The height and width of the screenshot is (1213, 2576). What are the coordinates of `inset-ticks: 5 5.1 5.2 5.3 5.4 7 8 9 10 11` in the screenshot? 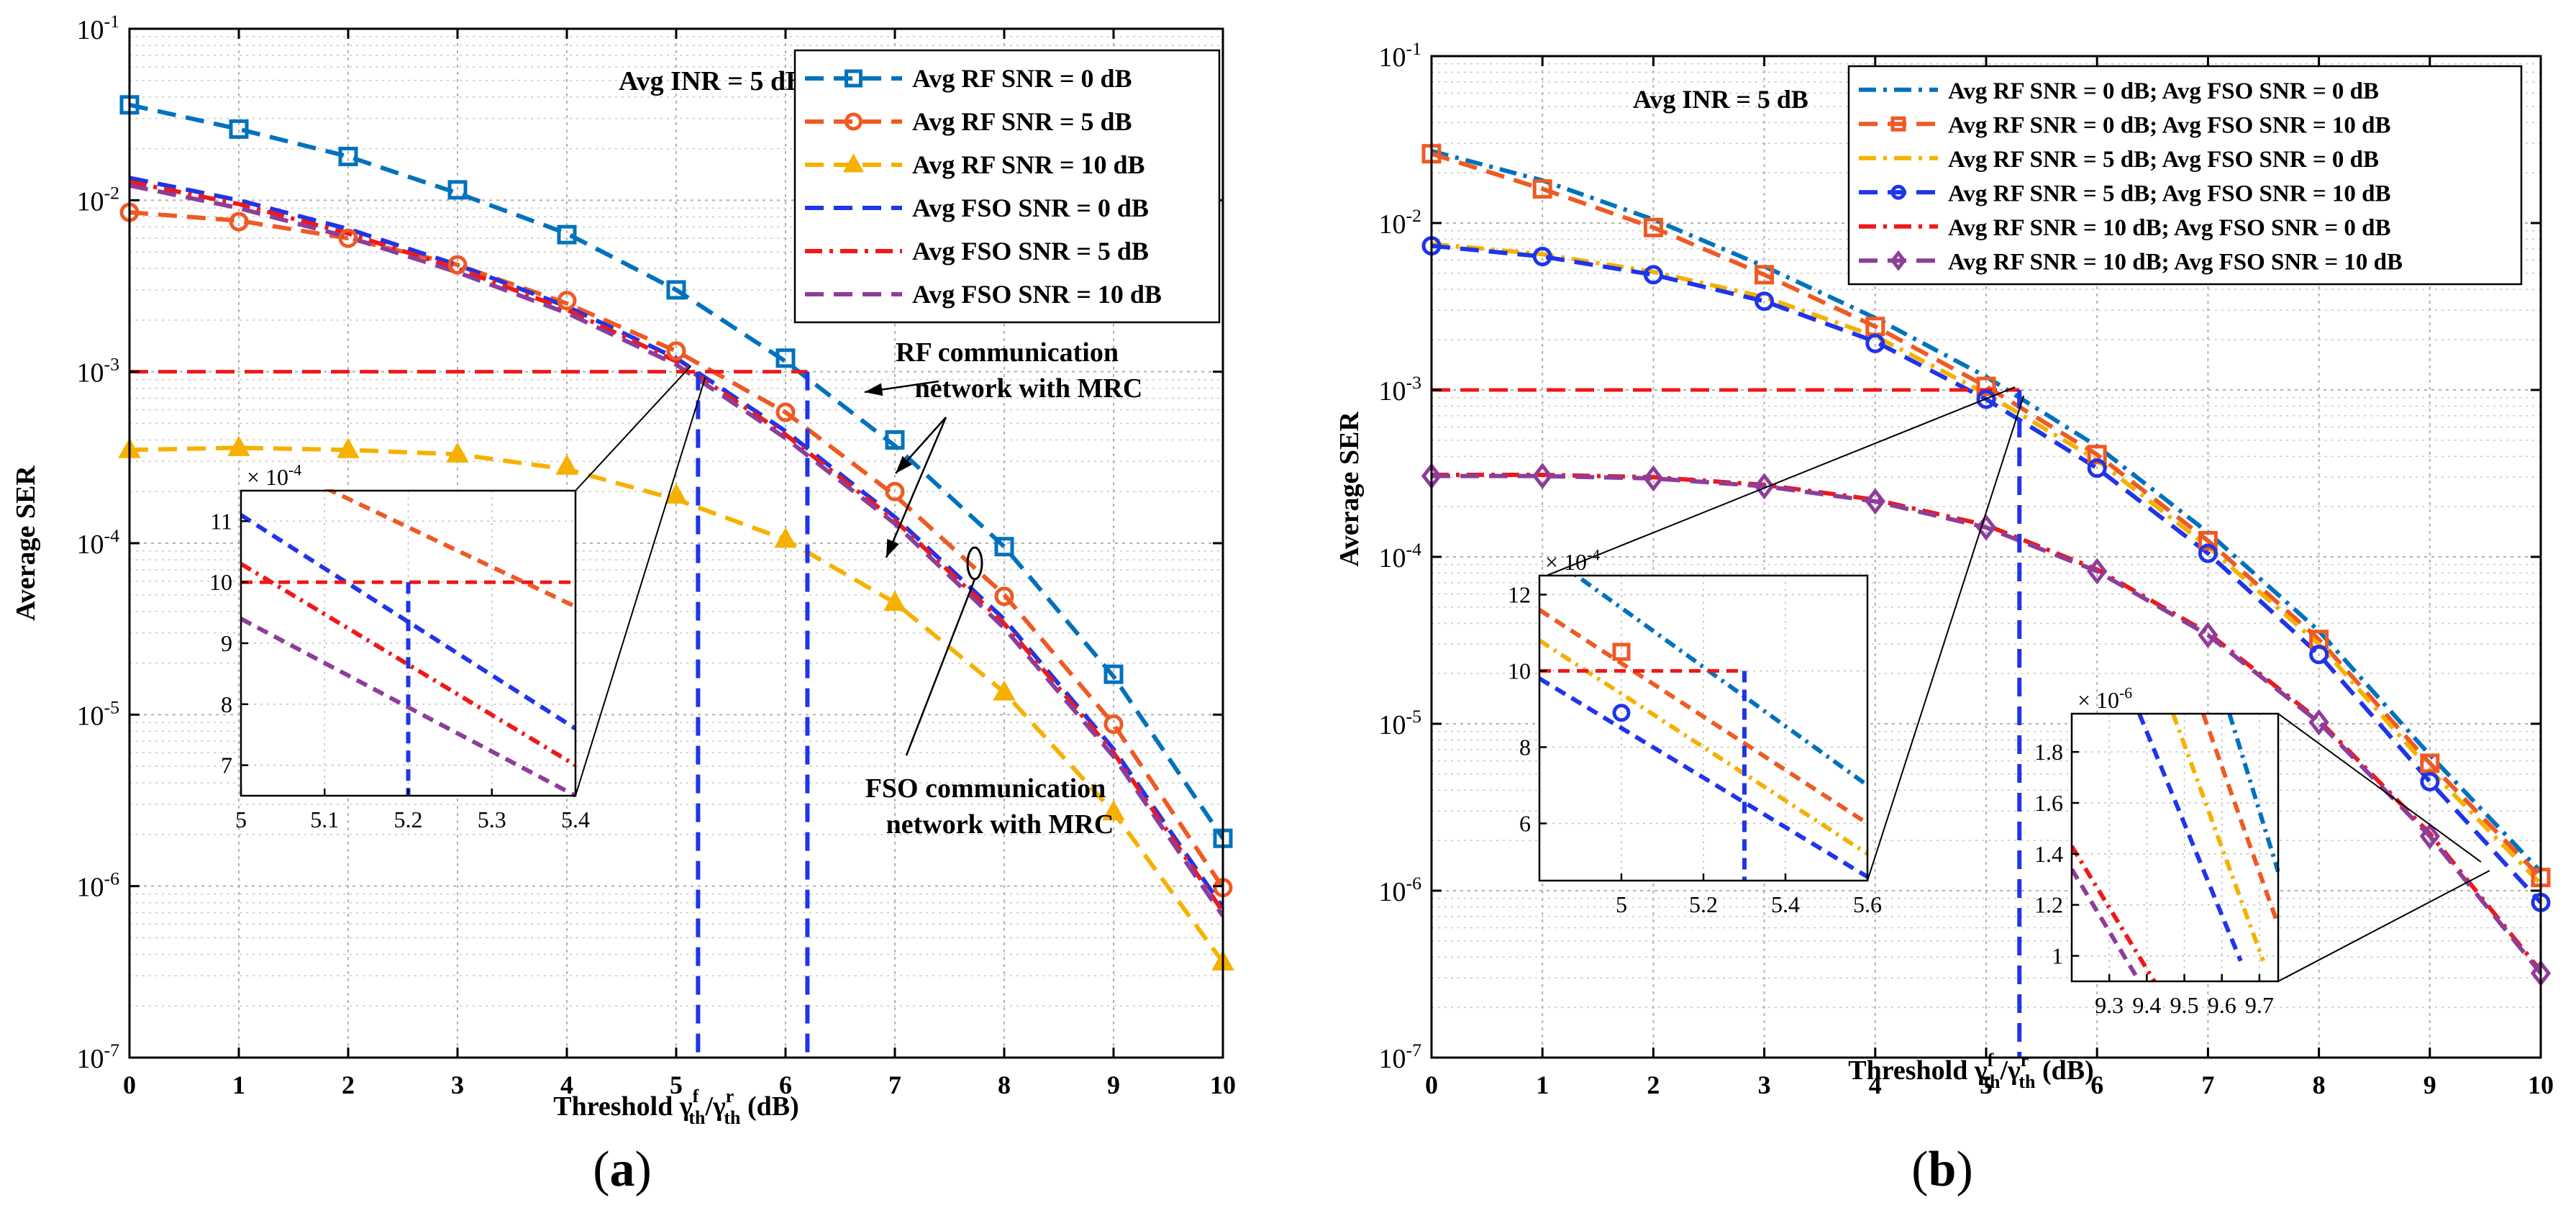 It's located at (400, 670).